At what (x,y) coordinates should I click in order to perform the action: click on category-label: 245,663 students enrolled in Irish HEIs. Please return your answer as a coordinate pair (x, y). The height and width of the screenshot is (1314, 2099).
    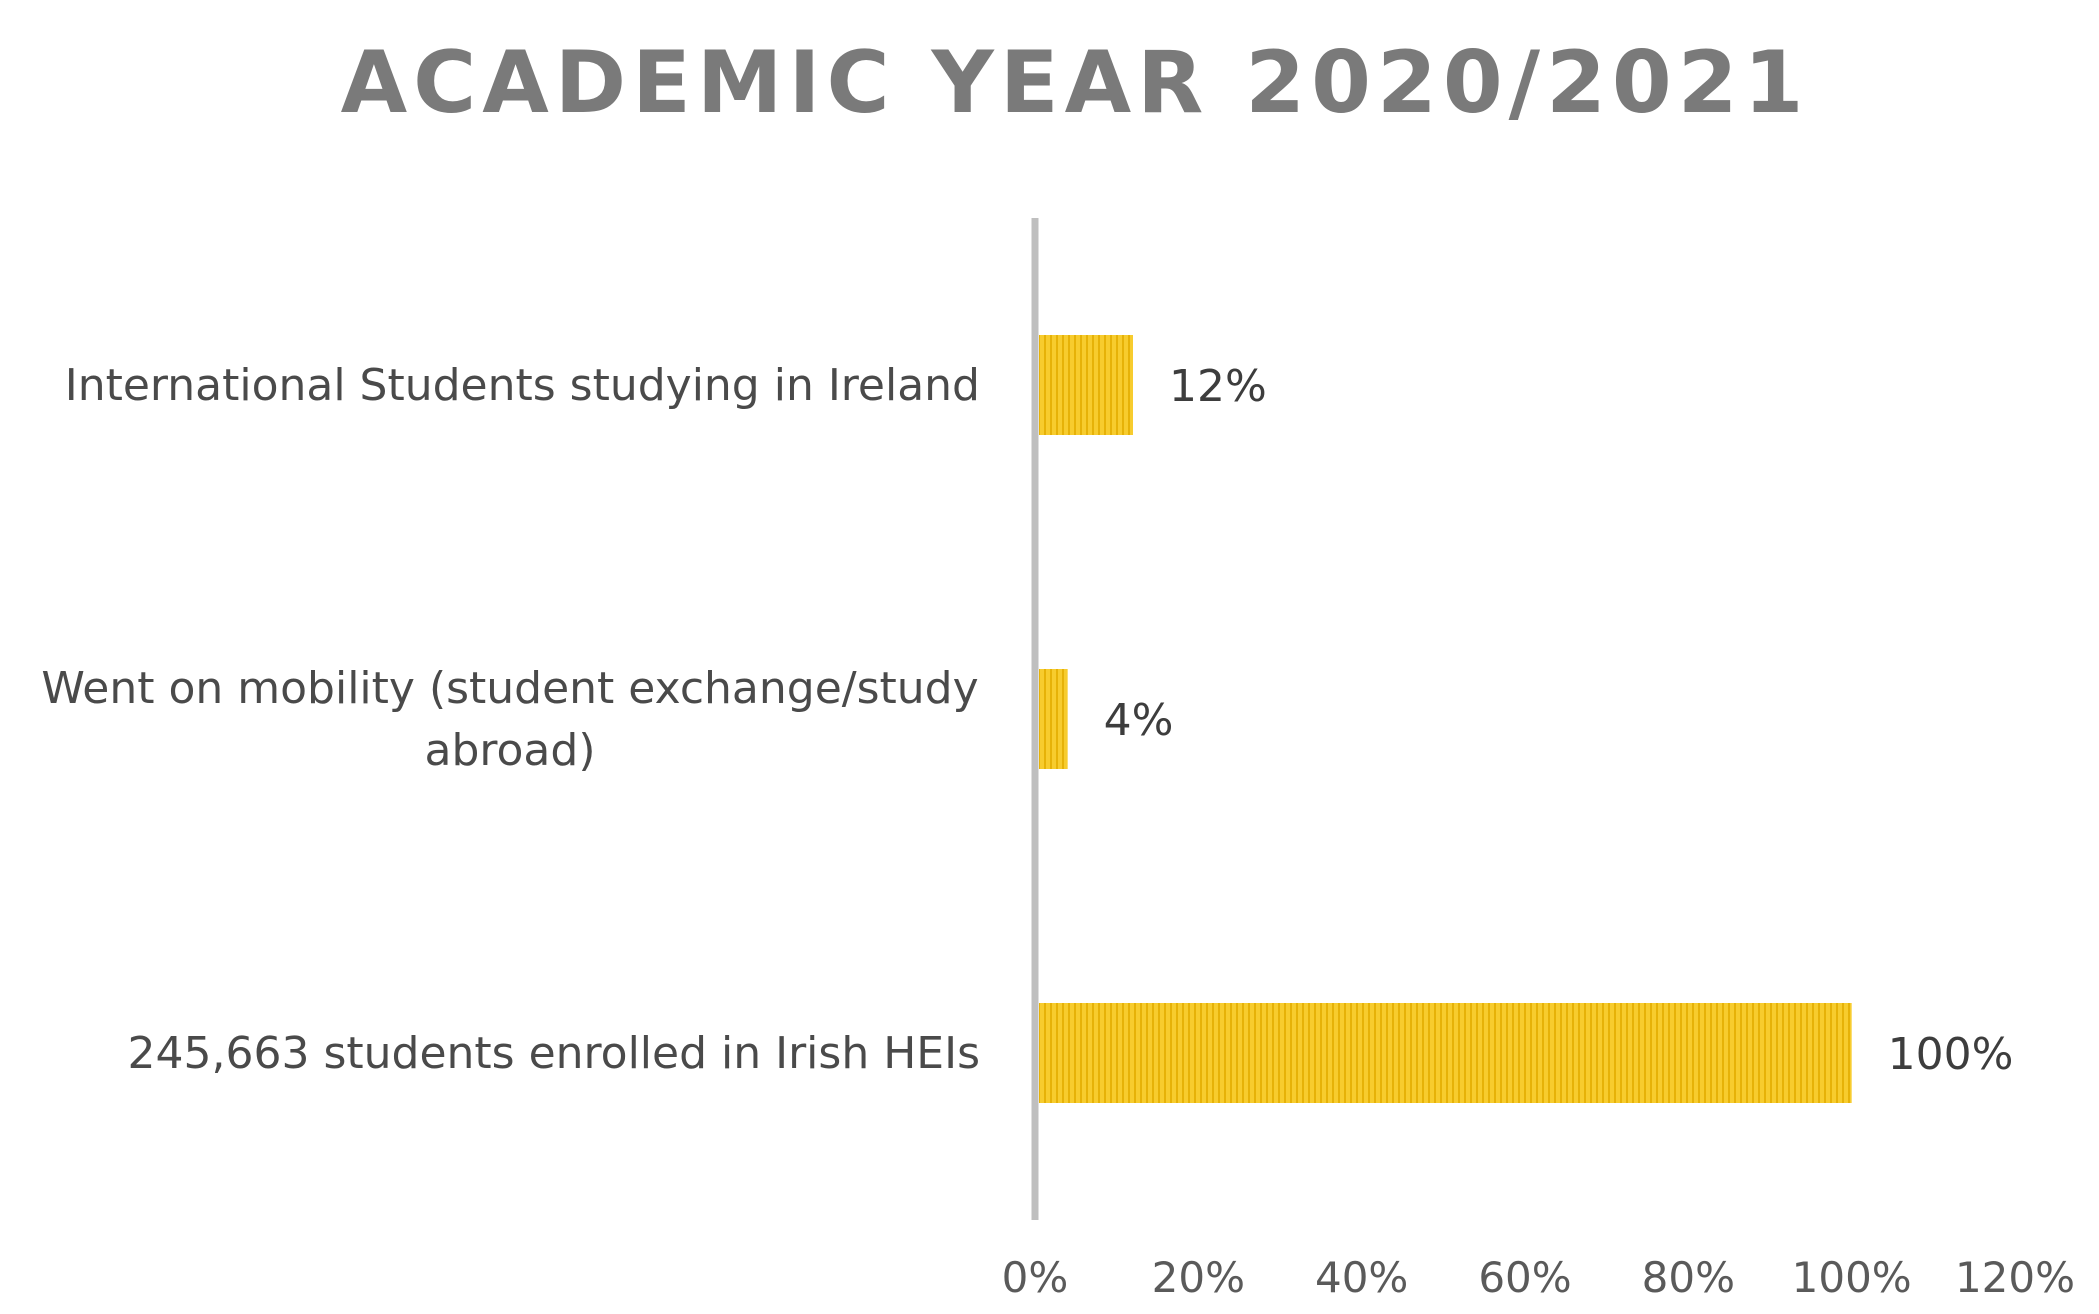
    Looking at the image, I should click on (554, 1053).